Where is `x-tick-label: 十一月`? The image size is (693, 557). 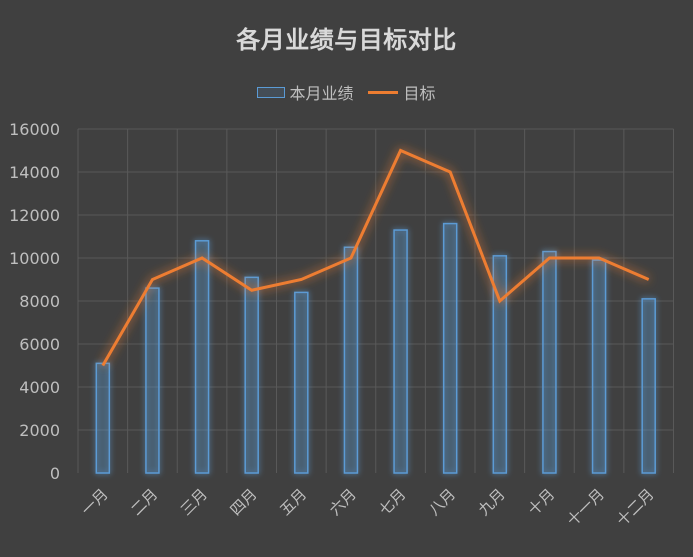
x-tick-label: 十一月 is located at coordinates (585, 507).